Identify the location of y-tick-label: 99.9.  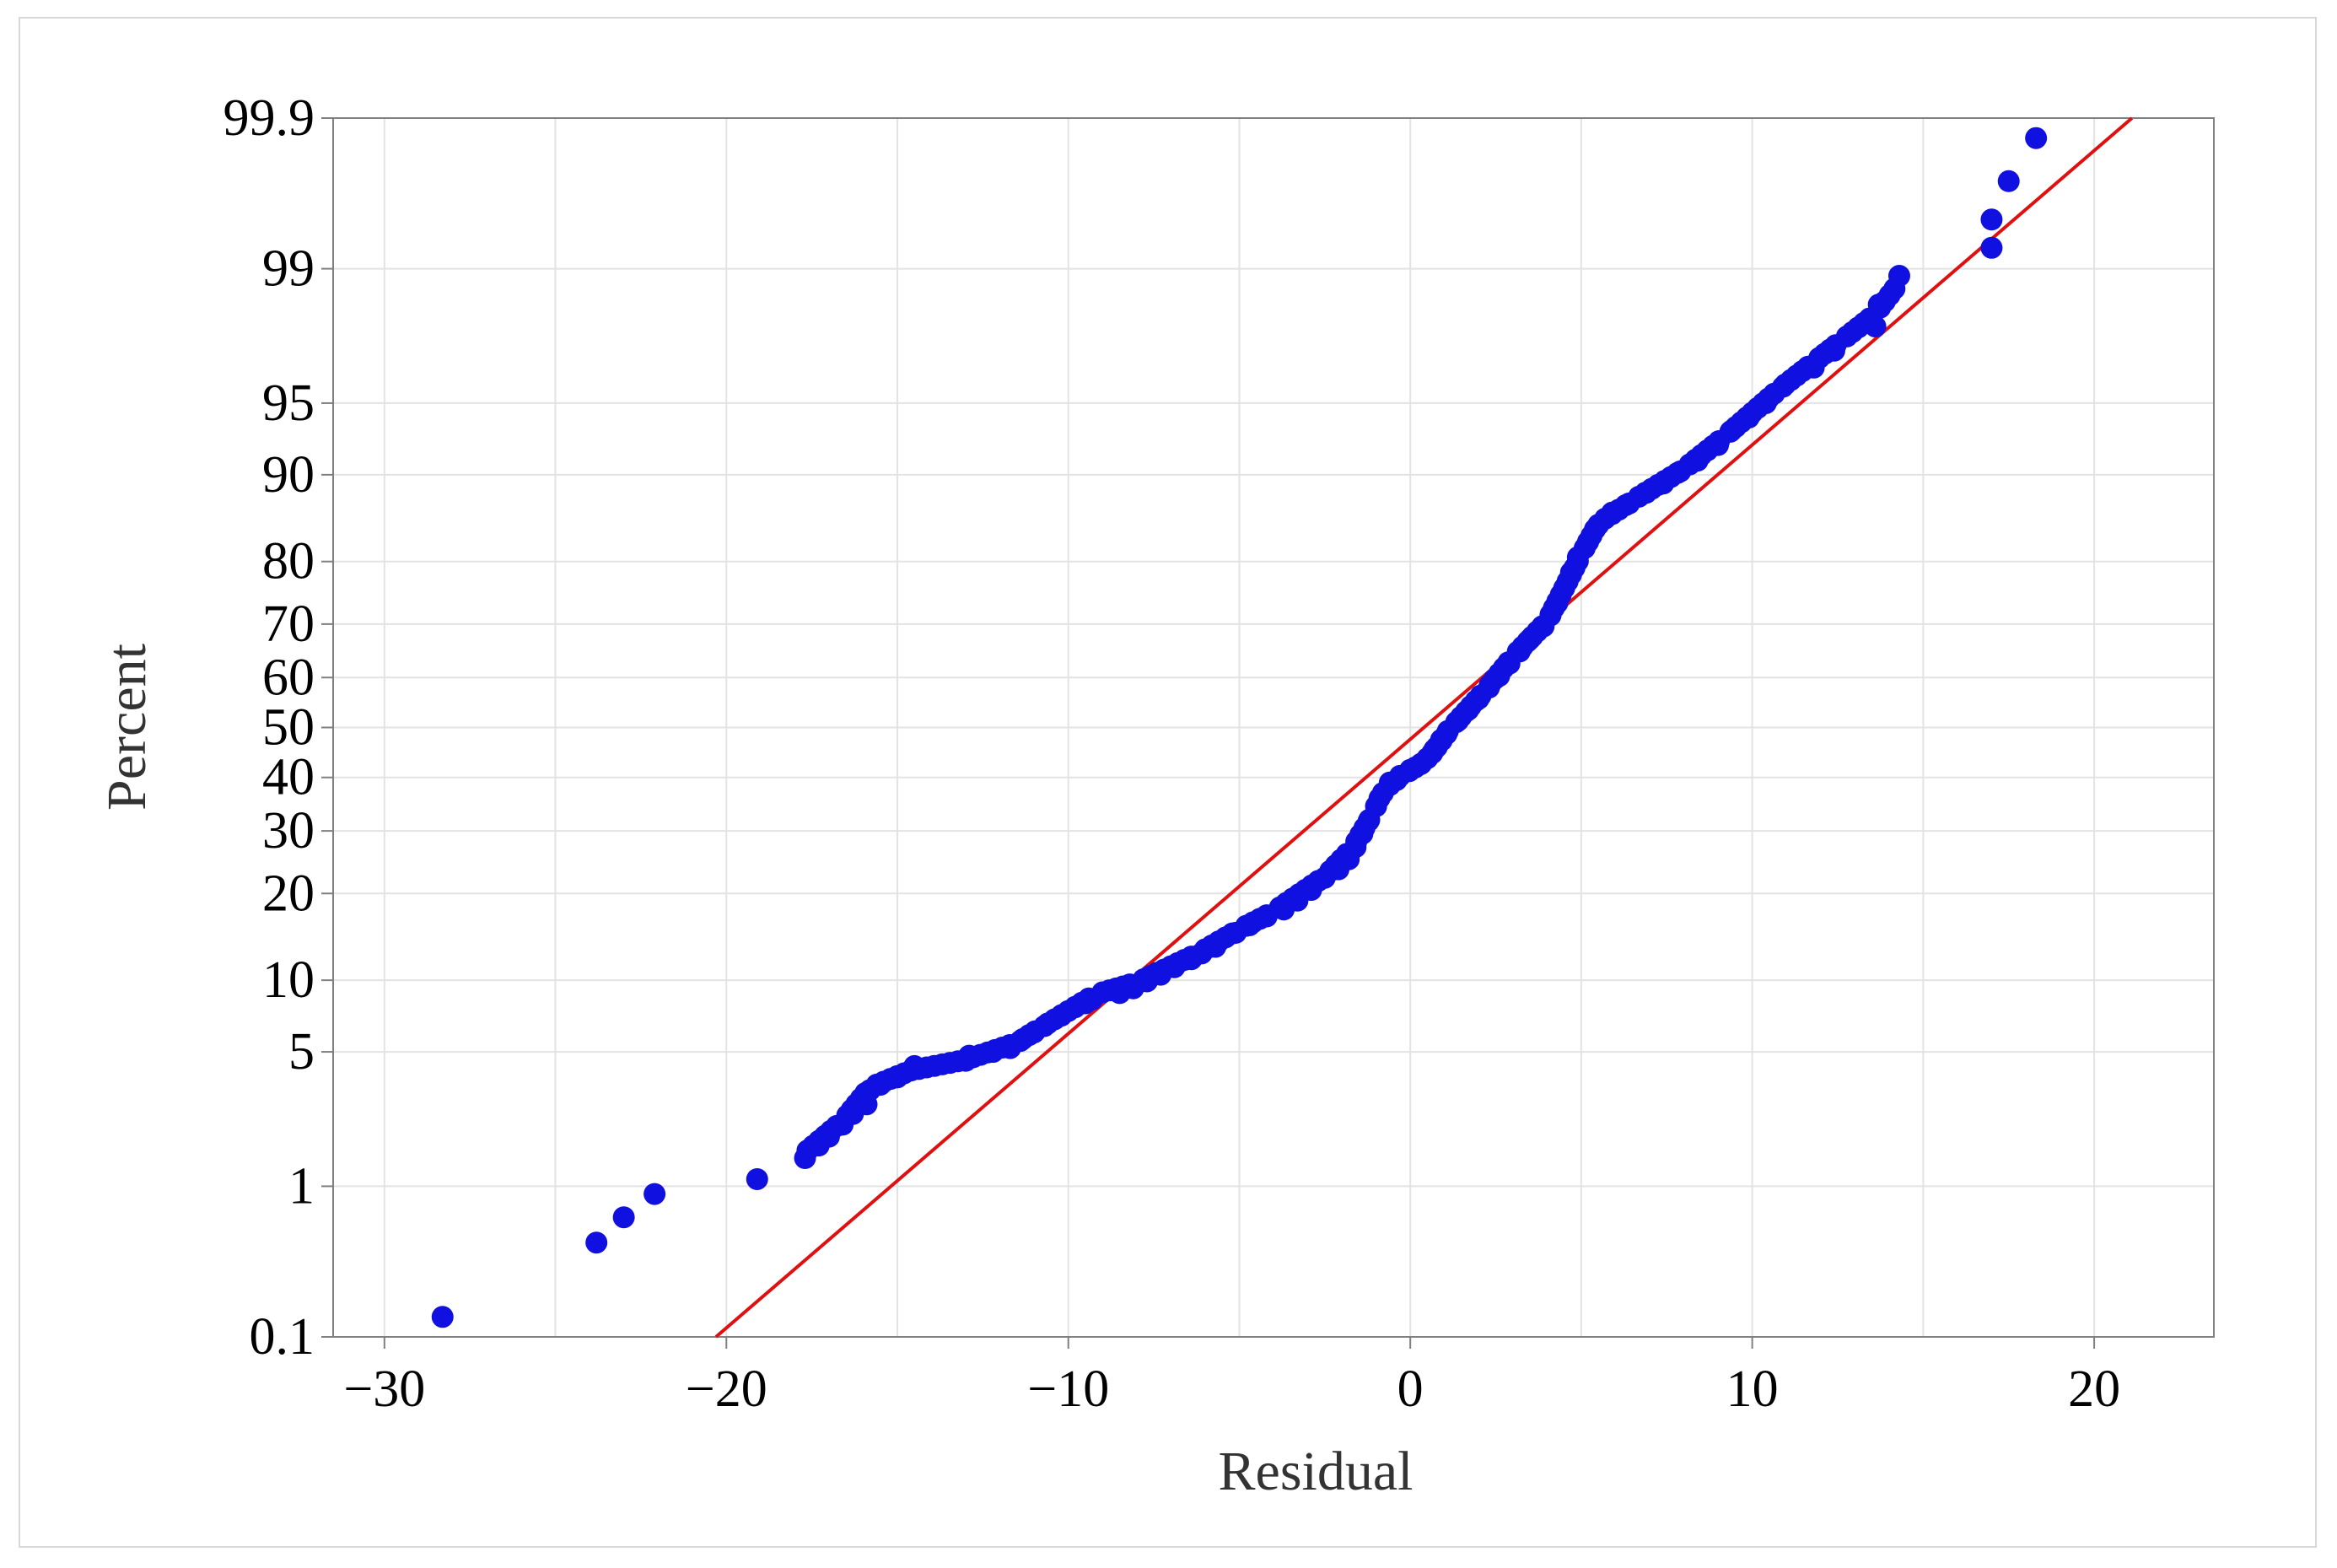
(269, 118).